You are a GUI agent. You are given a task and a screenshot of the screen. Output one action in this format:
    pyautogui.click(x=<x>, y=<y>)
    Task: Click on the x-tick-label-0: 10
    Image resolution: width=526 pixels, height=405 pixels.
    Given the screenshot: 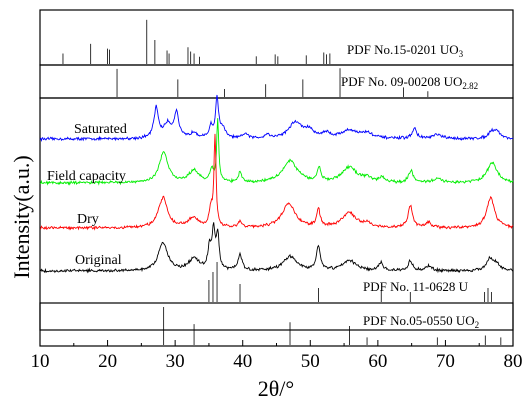 What is the action you would take?
    pyautogui.click(x=40, y=361)
    